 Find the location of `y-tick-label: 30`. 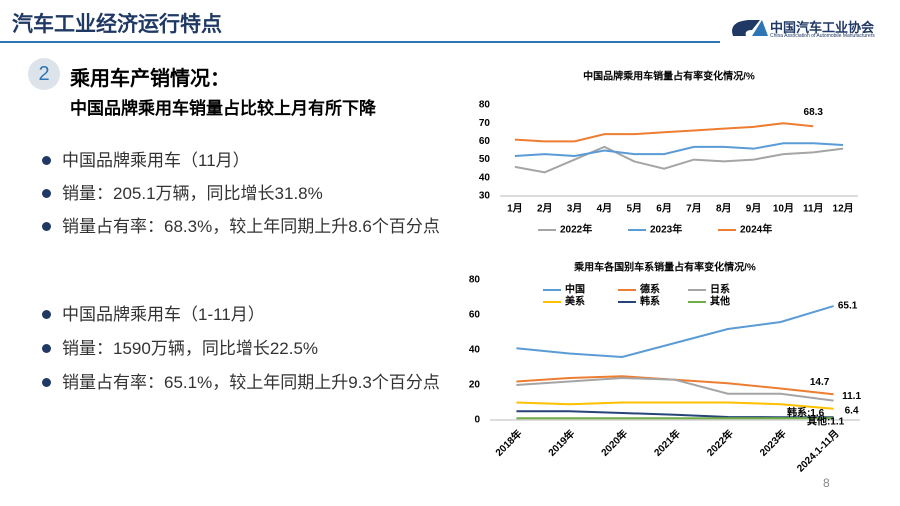

y-tick-label: 30 is located at coordinates (485, 196).